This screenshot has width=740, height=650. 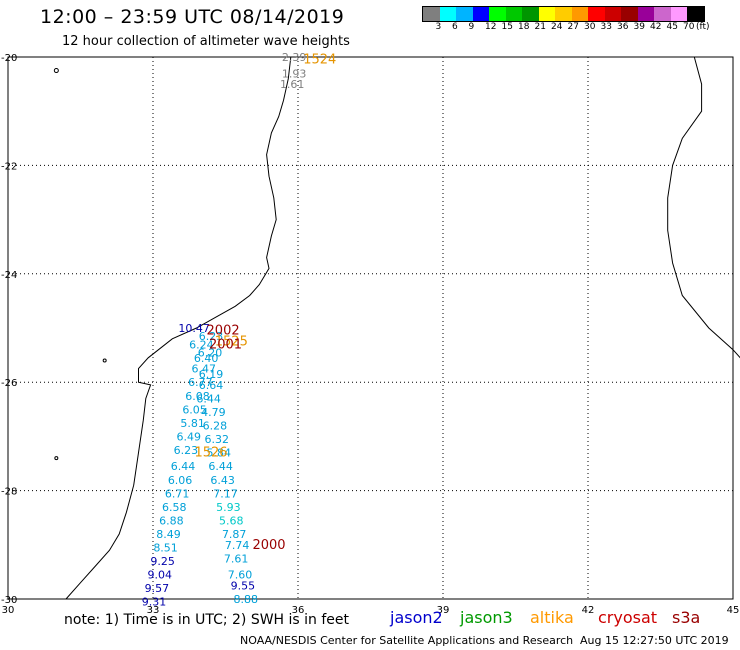 I want to click on wave-height-value: 9.57, so click(x=157, y=588).